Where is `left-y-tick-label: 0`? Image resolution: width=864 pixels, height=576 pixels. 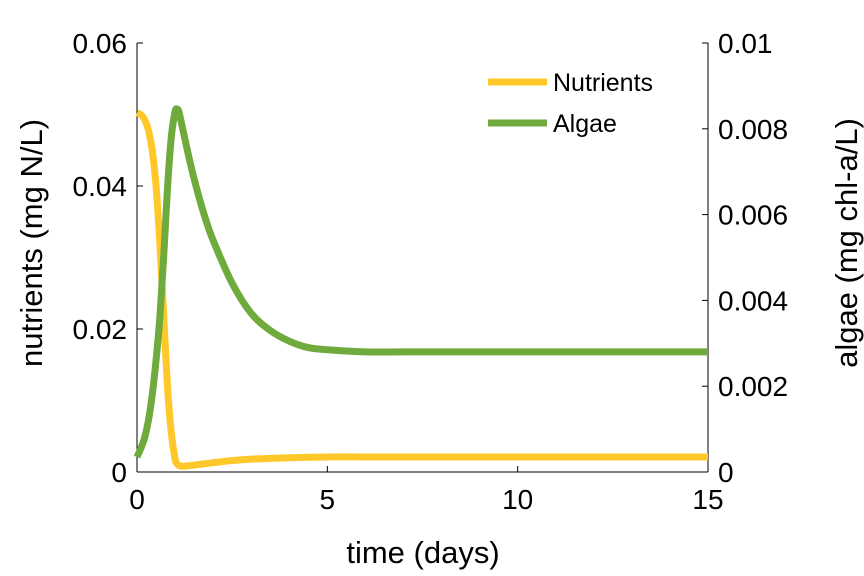 left-y-tick-label: 0 is located at coordinates (119, 472).